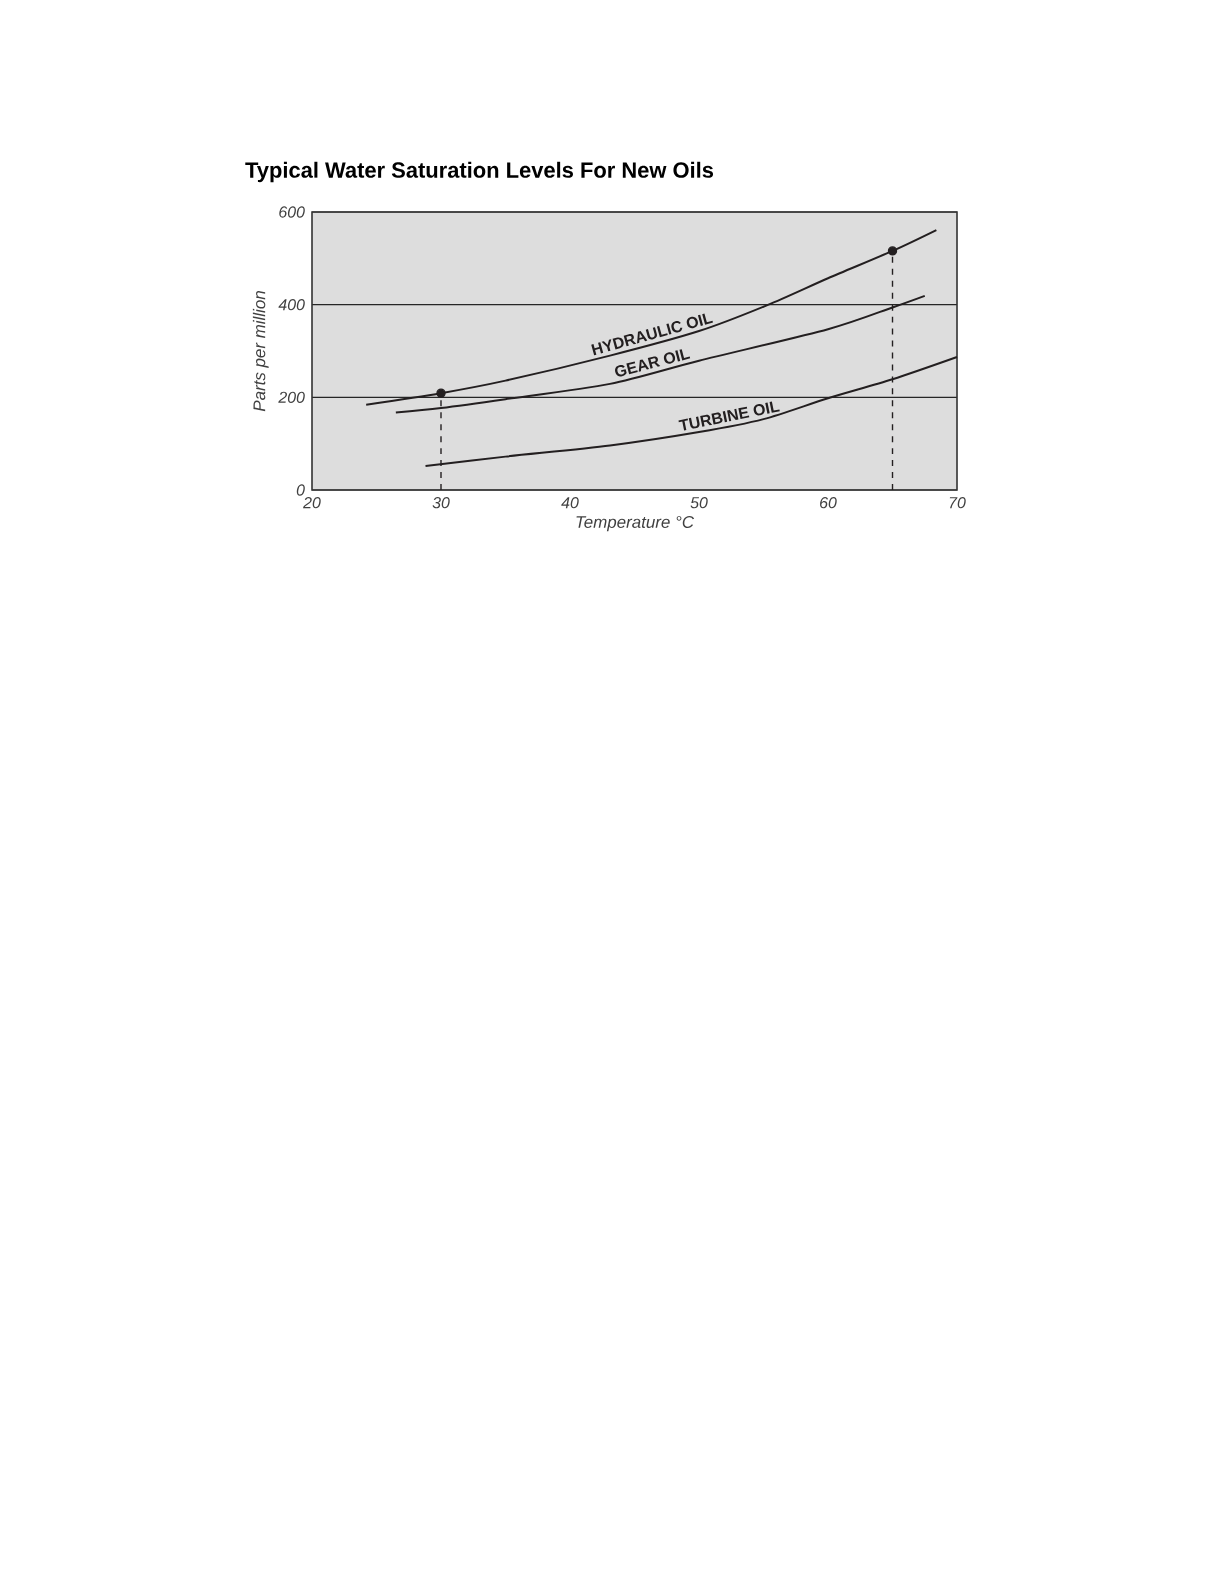 This screenshot has width=1224, height=1584. What do you see at coordinates (729, 416) in the screenshot?
I see `text: TURBINE OIL` at bounding box center [729, 416].